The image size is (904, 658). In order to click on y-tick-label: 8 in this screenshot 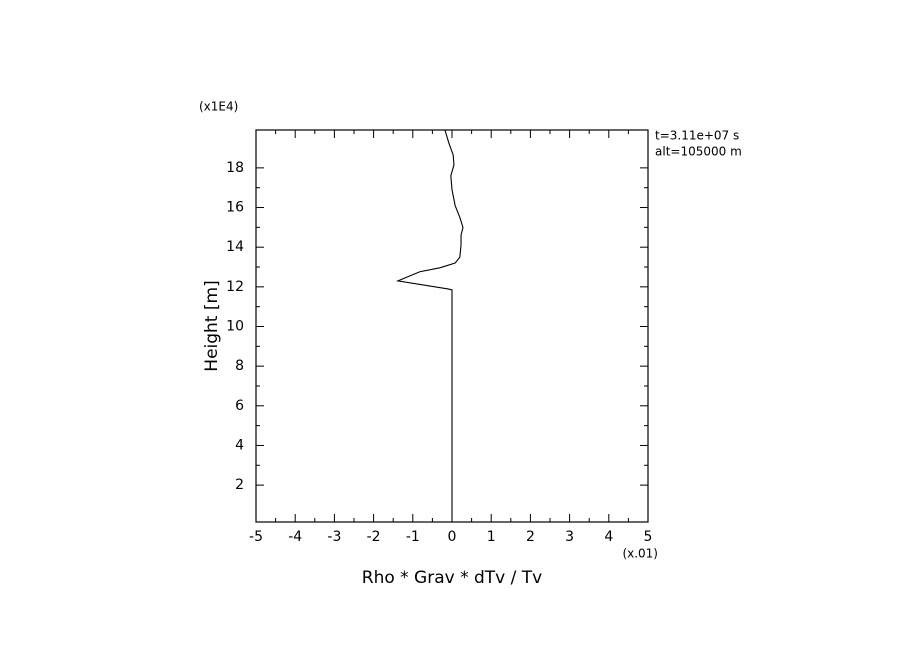, I will do `click(239, 366)`.